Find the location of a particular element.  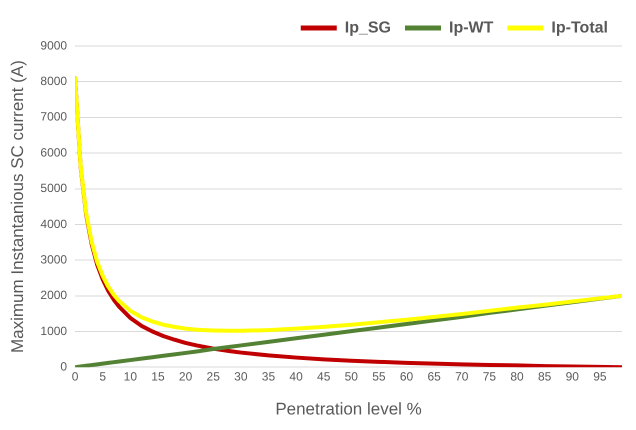

x-tick-label: 10 is located at coordinates (131, 377).